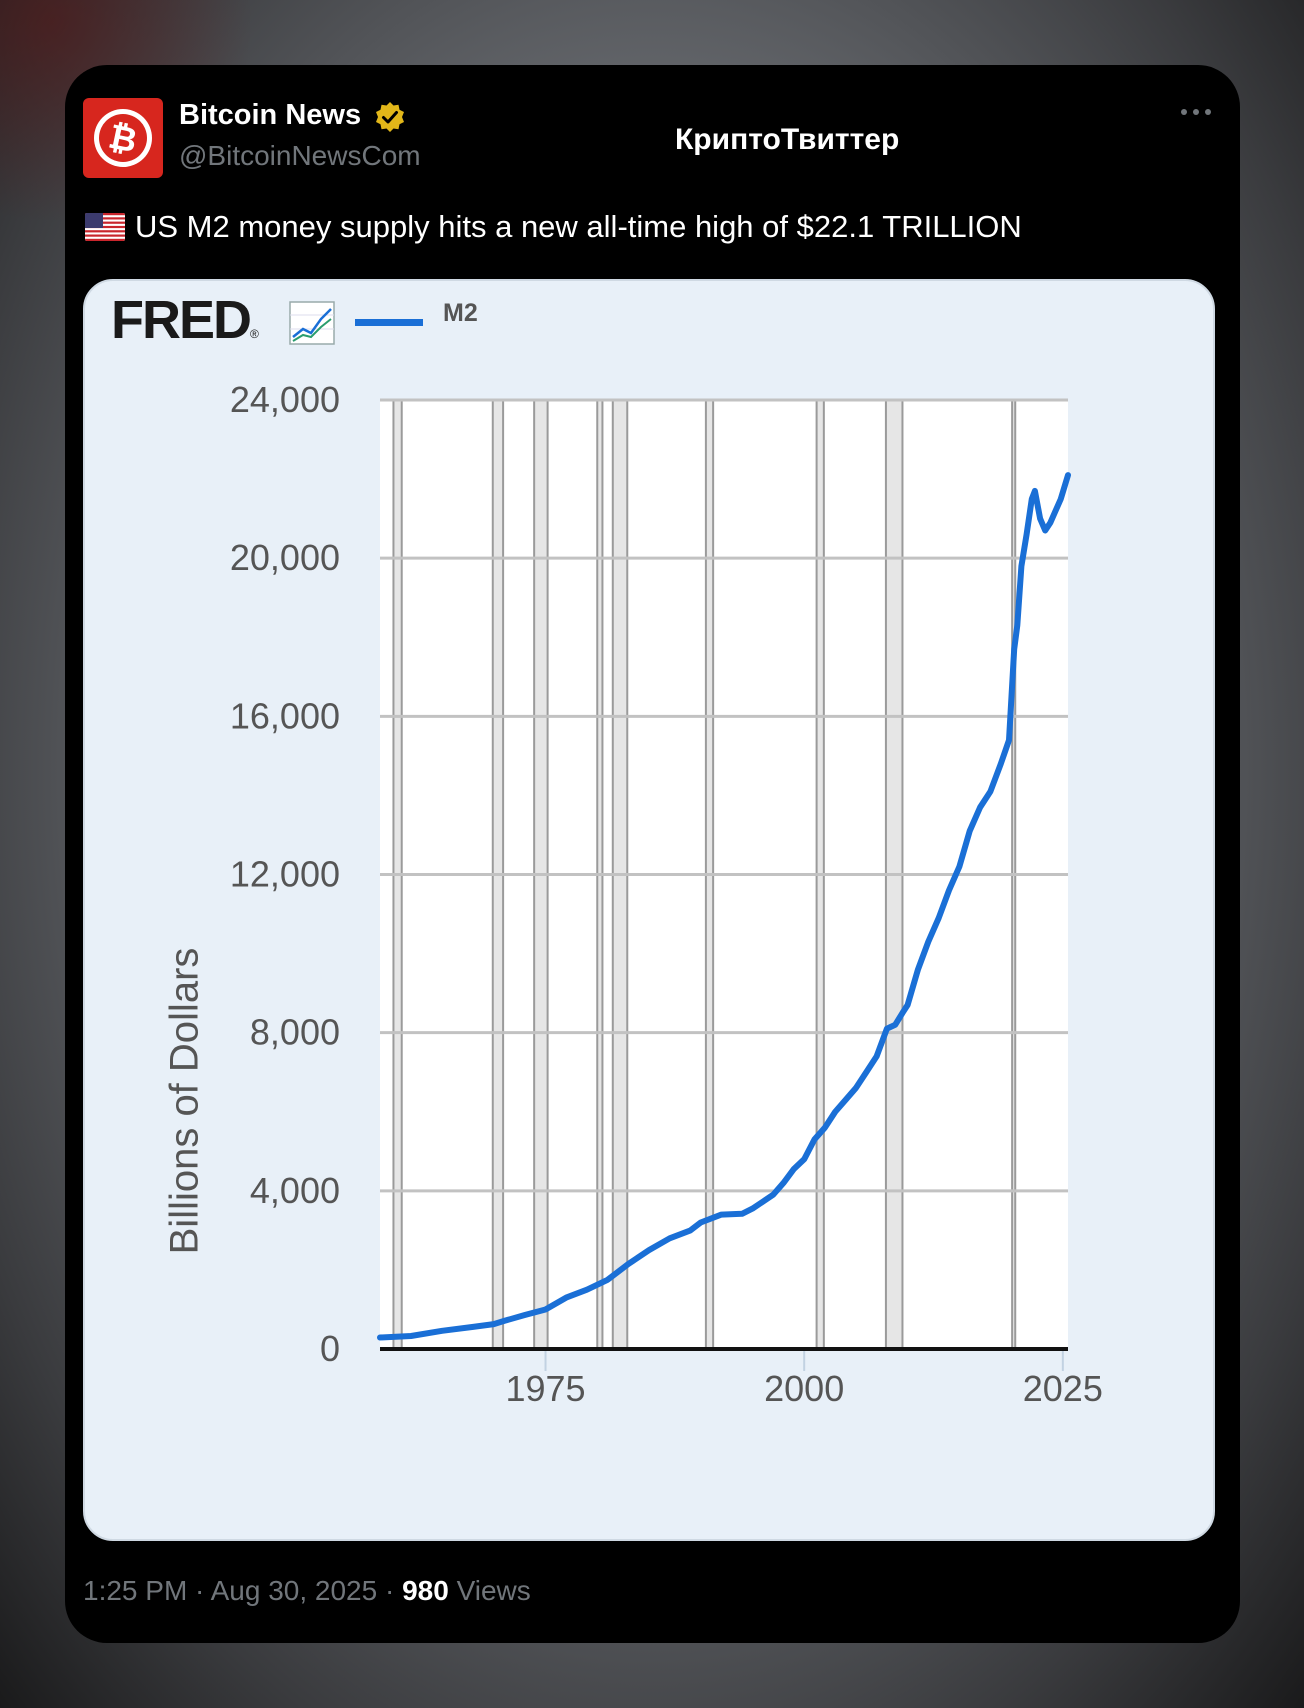 The height and width of the screenshot is (1708, 1304). What do you see at coordinates (285, 557) in the screenshot?
I see `y-tick-label: 20,000` at bounding box center [285, 557].